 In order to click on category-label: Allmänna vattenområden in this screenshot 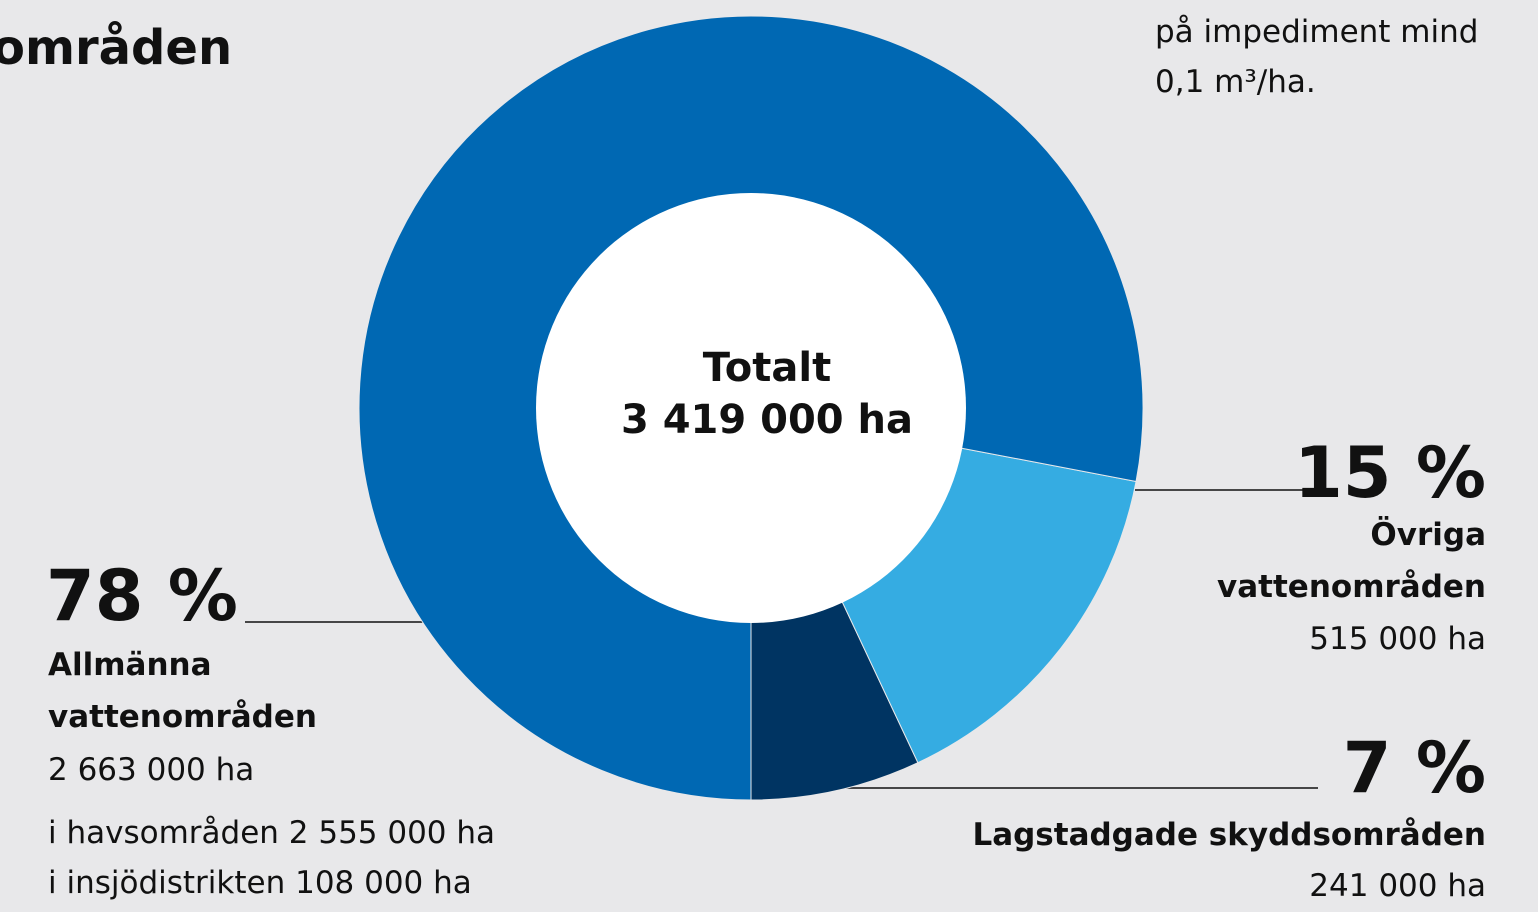, I will do `click(182, 691)`.